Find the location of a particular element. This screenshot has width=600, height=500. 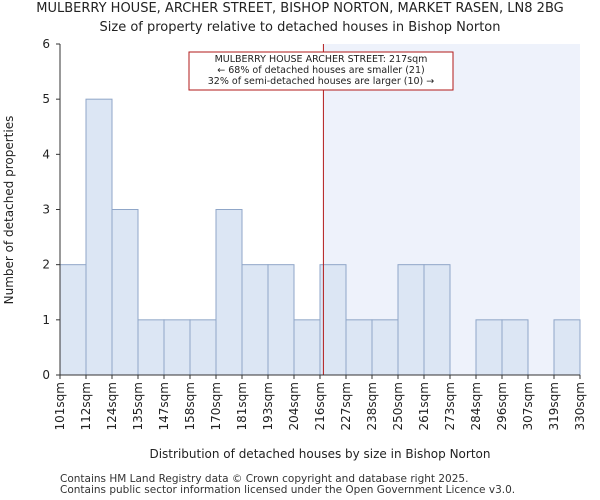

bar-319sqm is located at coordinates (567, 347).